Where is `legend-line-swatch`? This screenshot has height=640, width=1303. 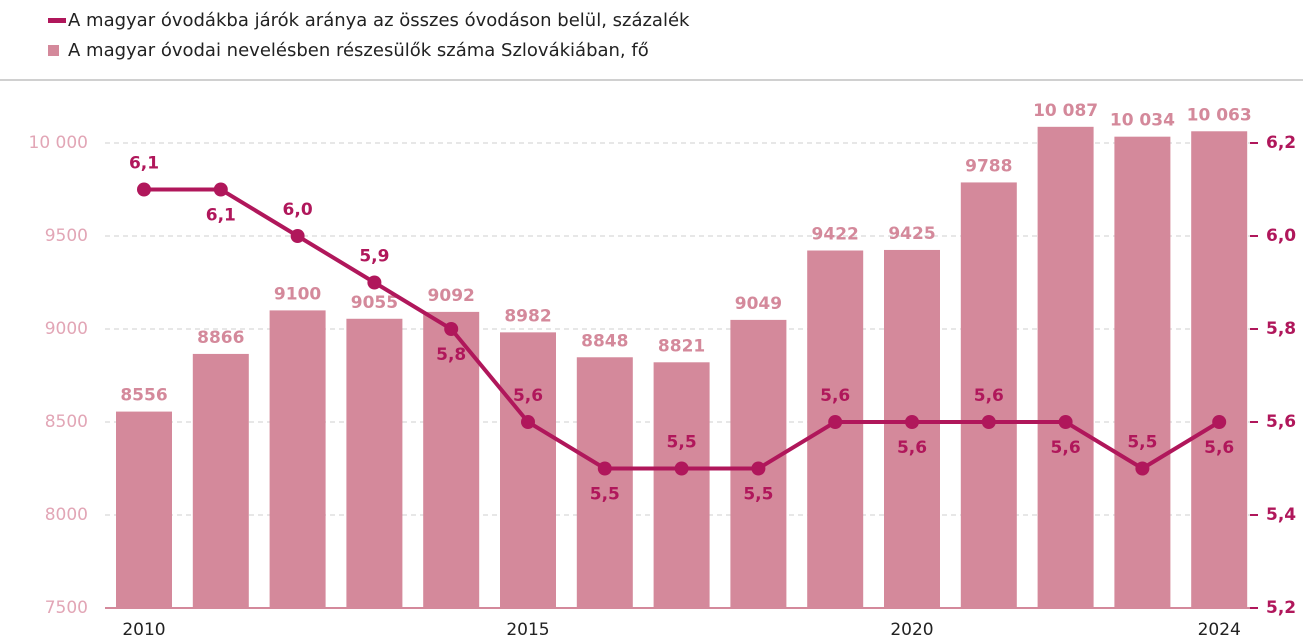 legend-line-swatch is located at coordinates (57, 20).